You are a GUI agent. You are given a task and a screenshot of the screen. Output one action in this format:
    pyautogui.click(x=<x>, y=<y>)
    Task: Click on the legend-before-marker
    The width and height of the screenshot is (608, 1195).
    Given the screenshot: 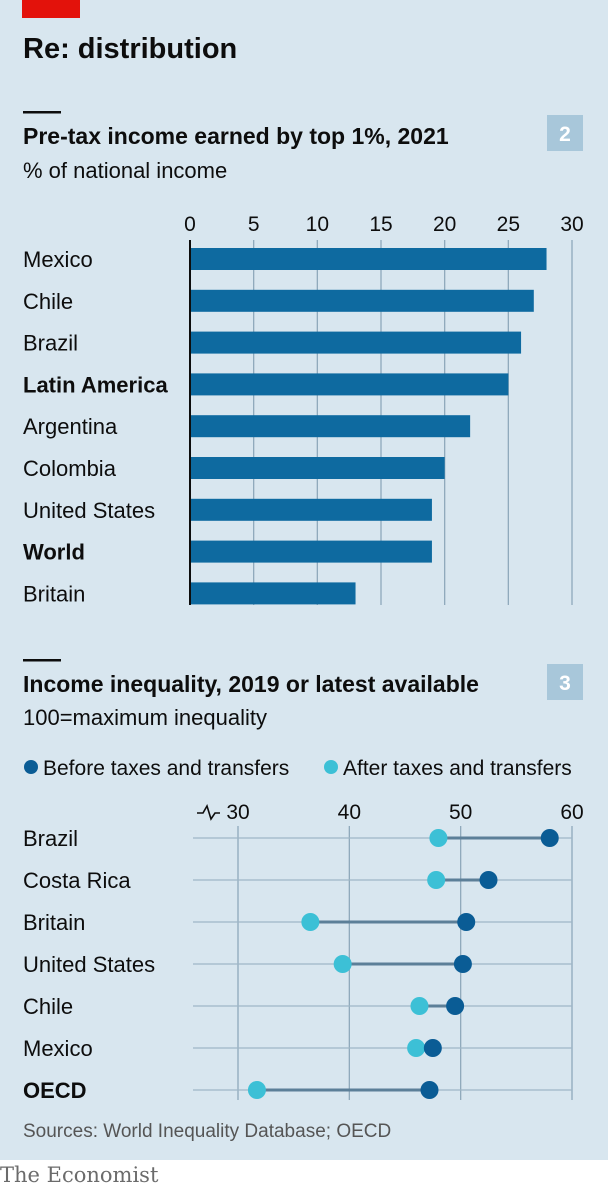 What is the action you would take?
    pyautogui.click(x=31, y=767)
    